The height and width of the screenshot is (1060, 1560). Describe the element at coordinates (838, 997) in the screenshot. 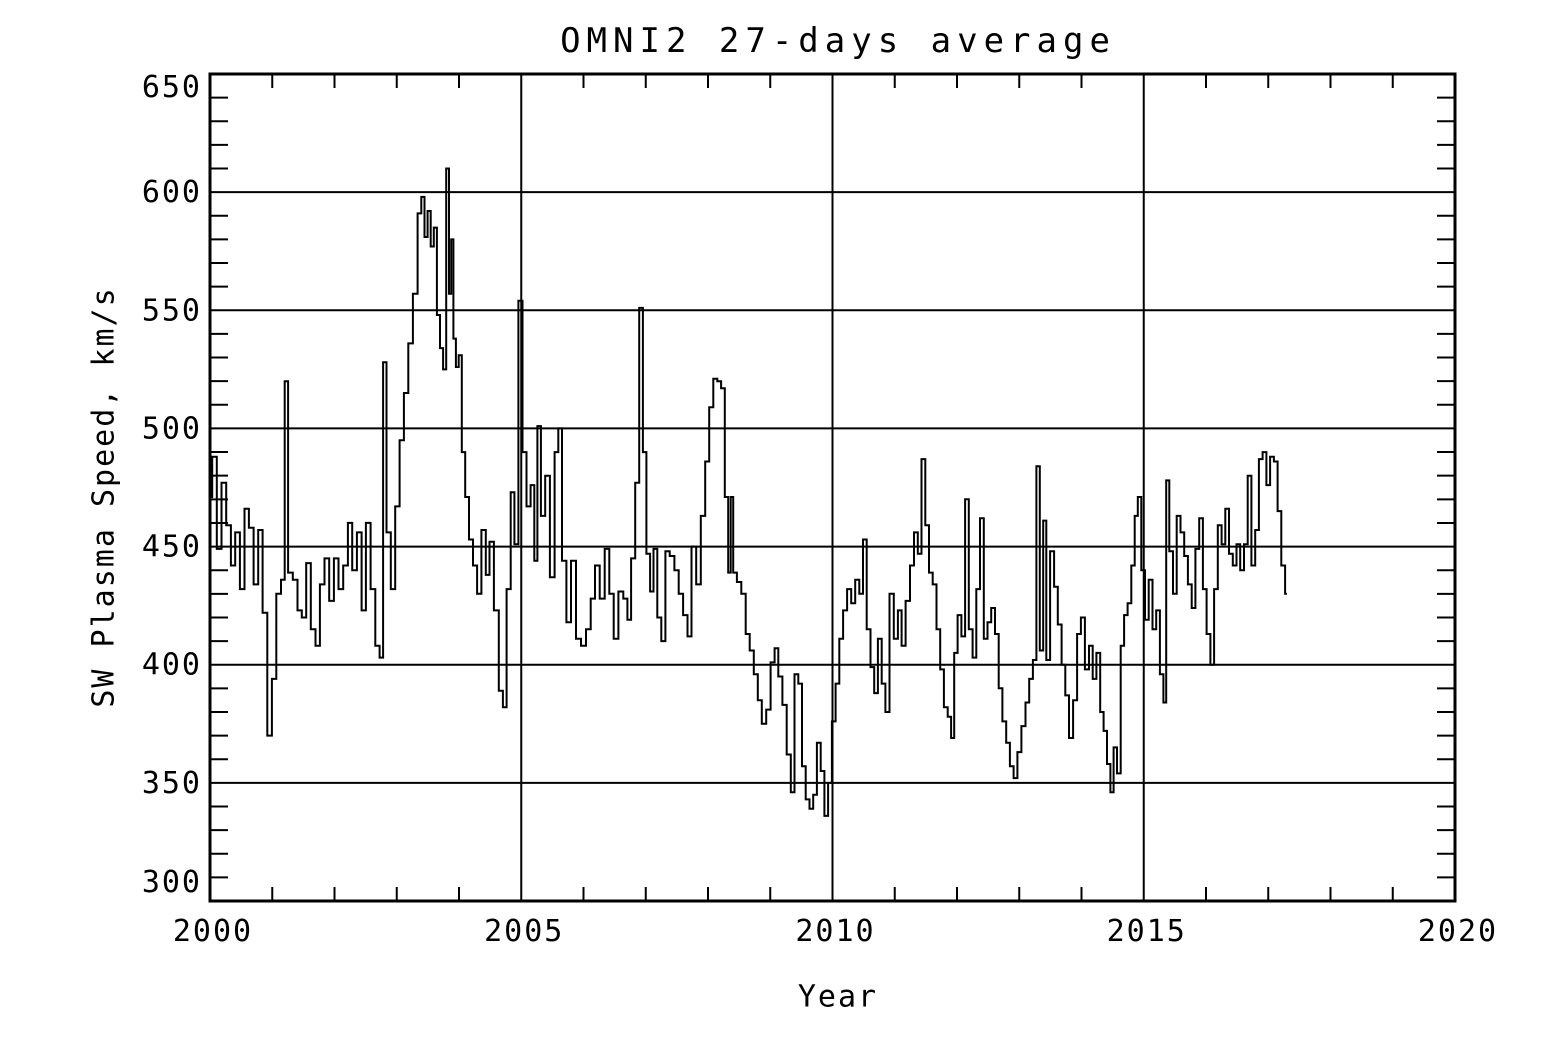

I see `x-axis-title: Year` at that location.